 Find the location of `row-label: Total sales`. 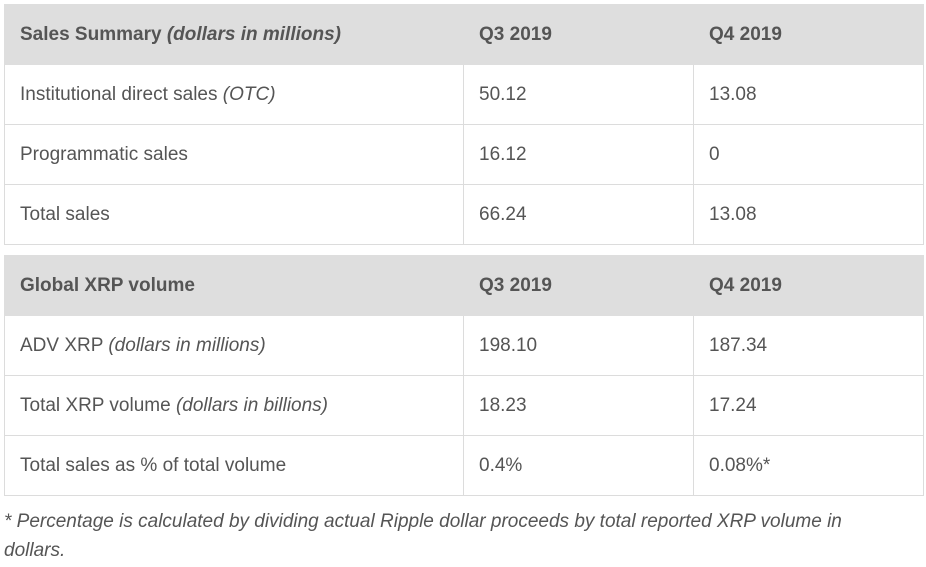

row-label: Total sales is located at coordinates (234, 214).